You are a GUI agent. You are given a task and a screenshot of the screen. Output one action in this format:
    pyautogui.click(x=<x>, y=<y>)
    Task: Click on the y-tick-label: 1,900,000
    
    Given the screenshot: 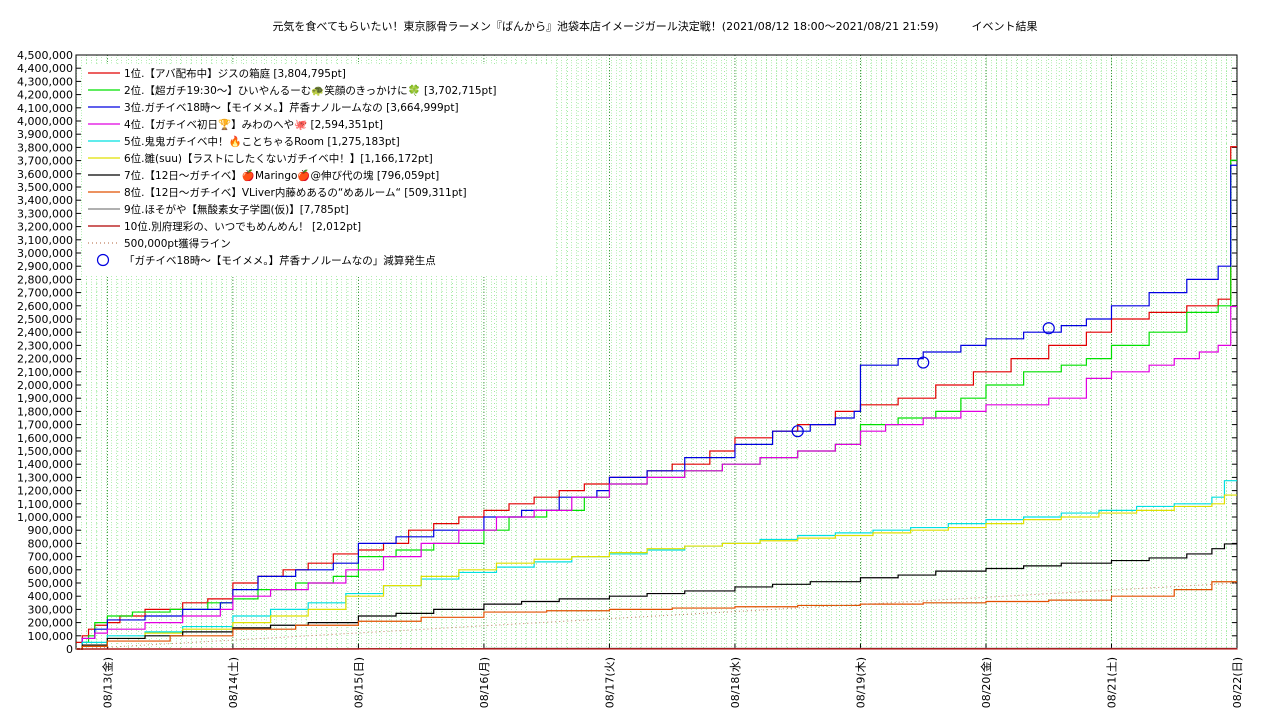 What is the action you would take?
    pyautogui.click(x=45, y=398)
    